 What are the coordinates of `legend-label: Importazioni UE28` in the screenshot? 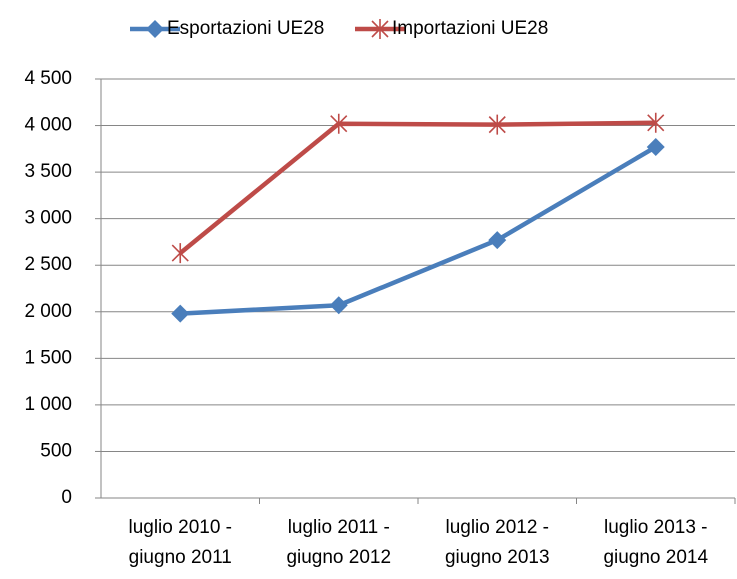 It's located at (470, 28).